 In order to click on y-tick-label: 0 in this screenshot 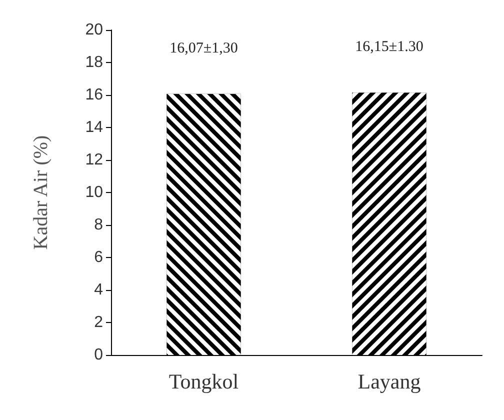, I will do `click(99, 355)`.